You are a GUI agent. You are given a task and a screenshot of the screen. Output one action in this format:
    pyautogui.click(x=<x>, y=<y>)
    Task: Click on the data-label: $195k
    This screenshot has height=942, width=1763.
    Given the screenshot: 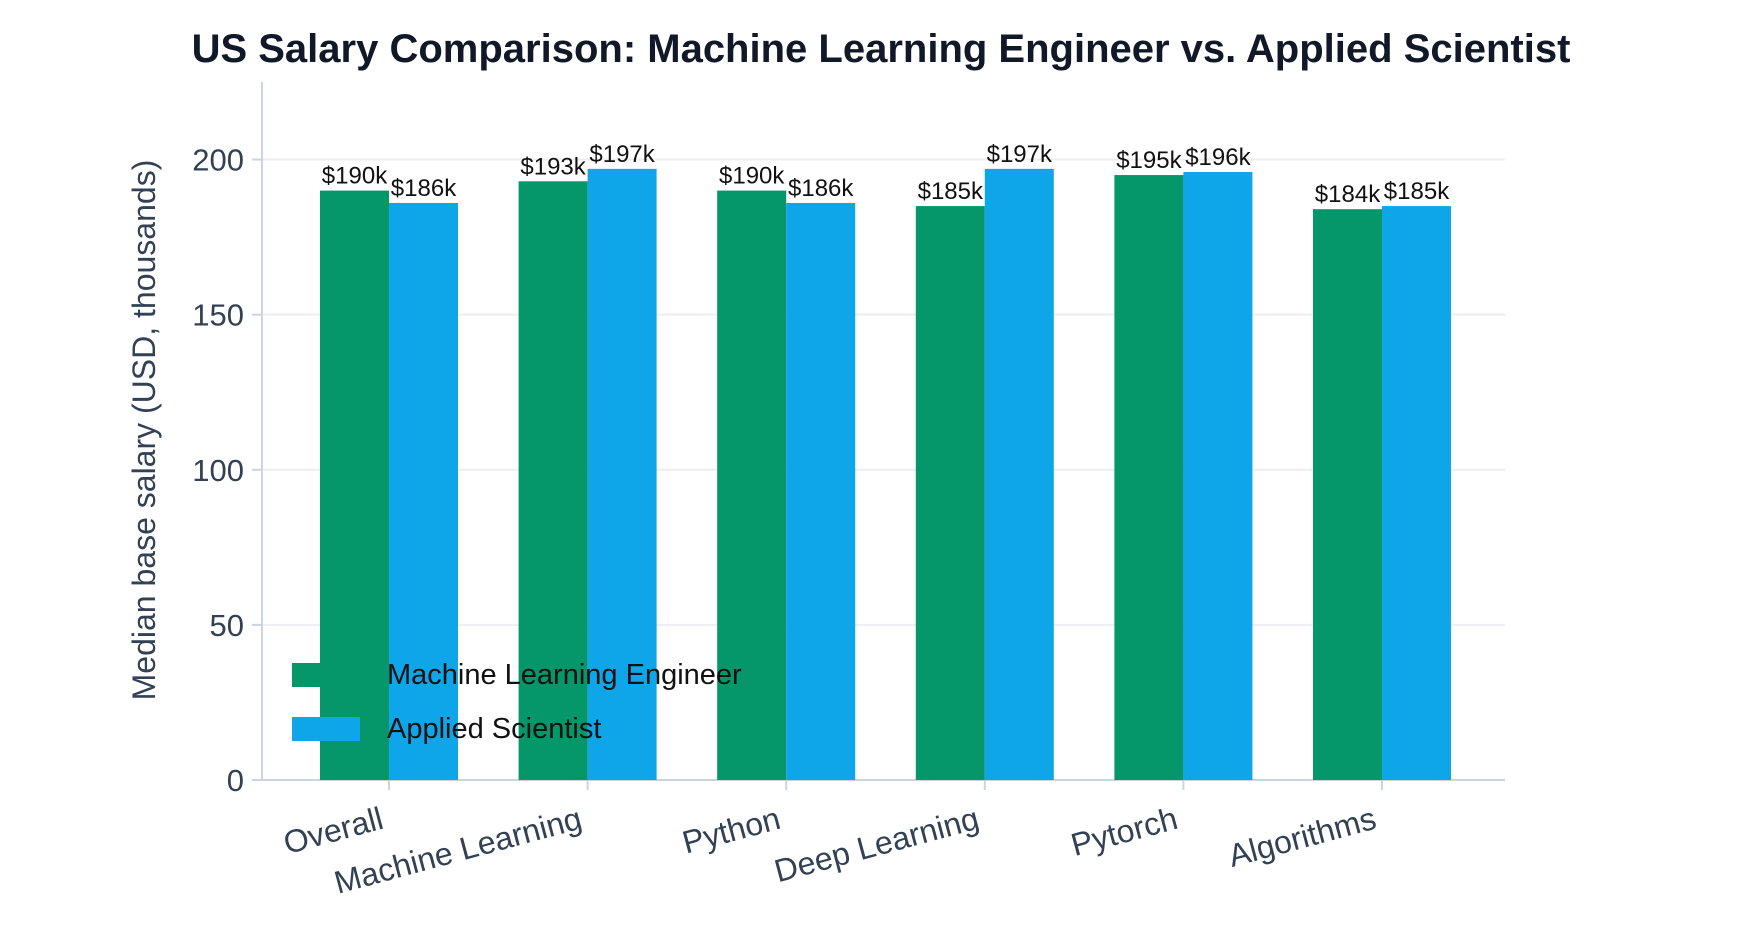 What is the action you would take?
    pyautogui.click(x=1149, y=160)
    